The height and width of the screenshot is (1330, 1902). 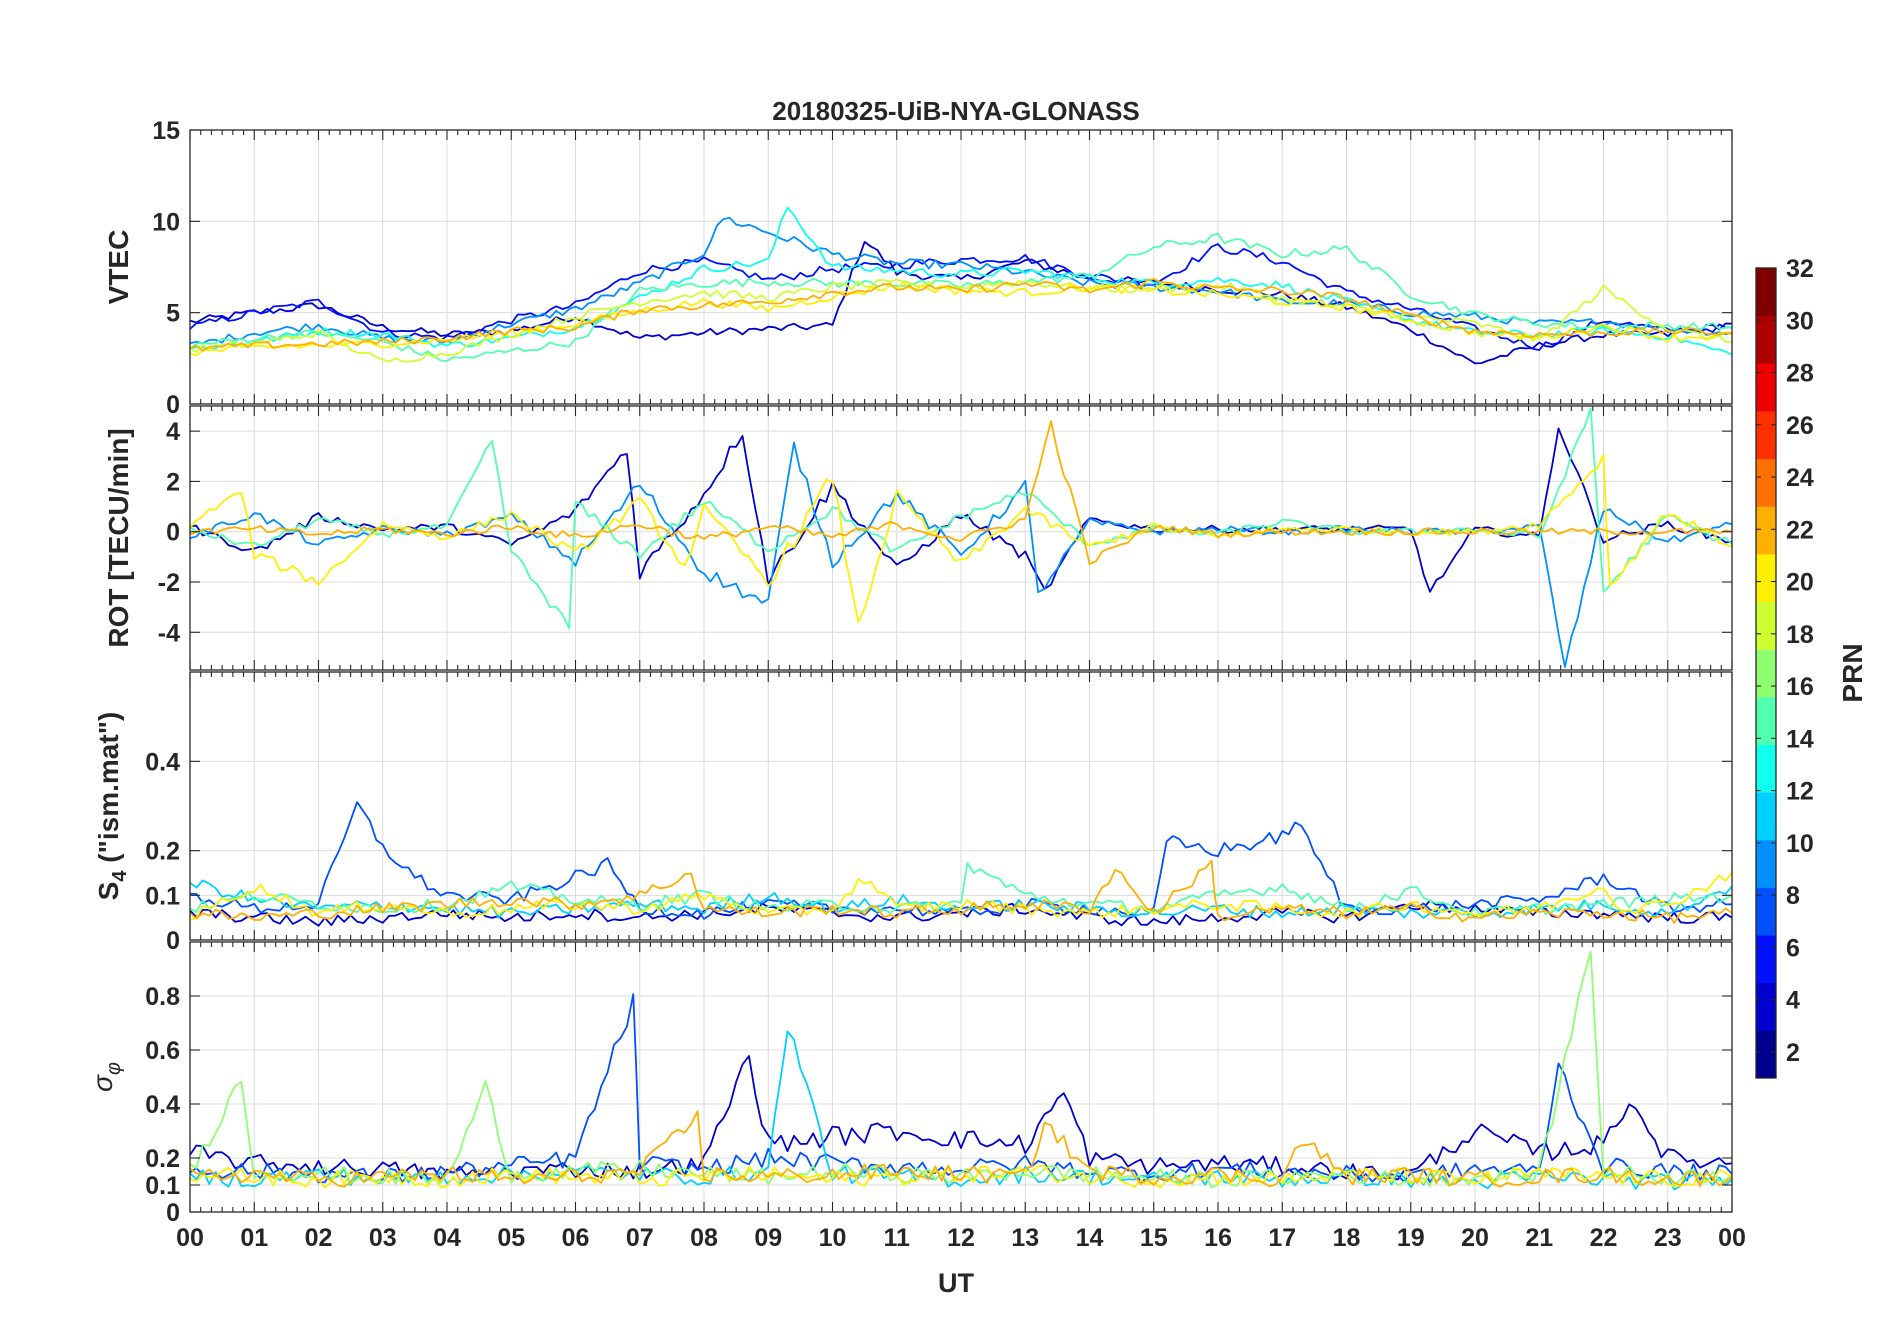 What do you see at coordinates (173, 314) in the screenshot?
I see `y-tick-label: 5` at bounding box center [173, 314].